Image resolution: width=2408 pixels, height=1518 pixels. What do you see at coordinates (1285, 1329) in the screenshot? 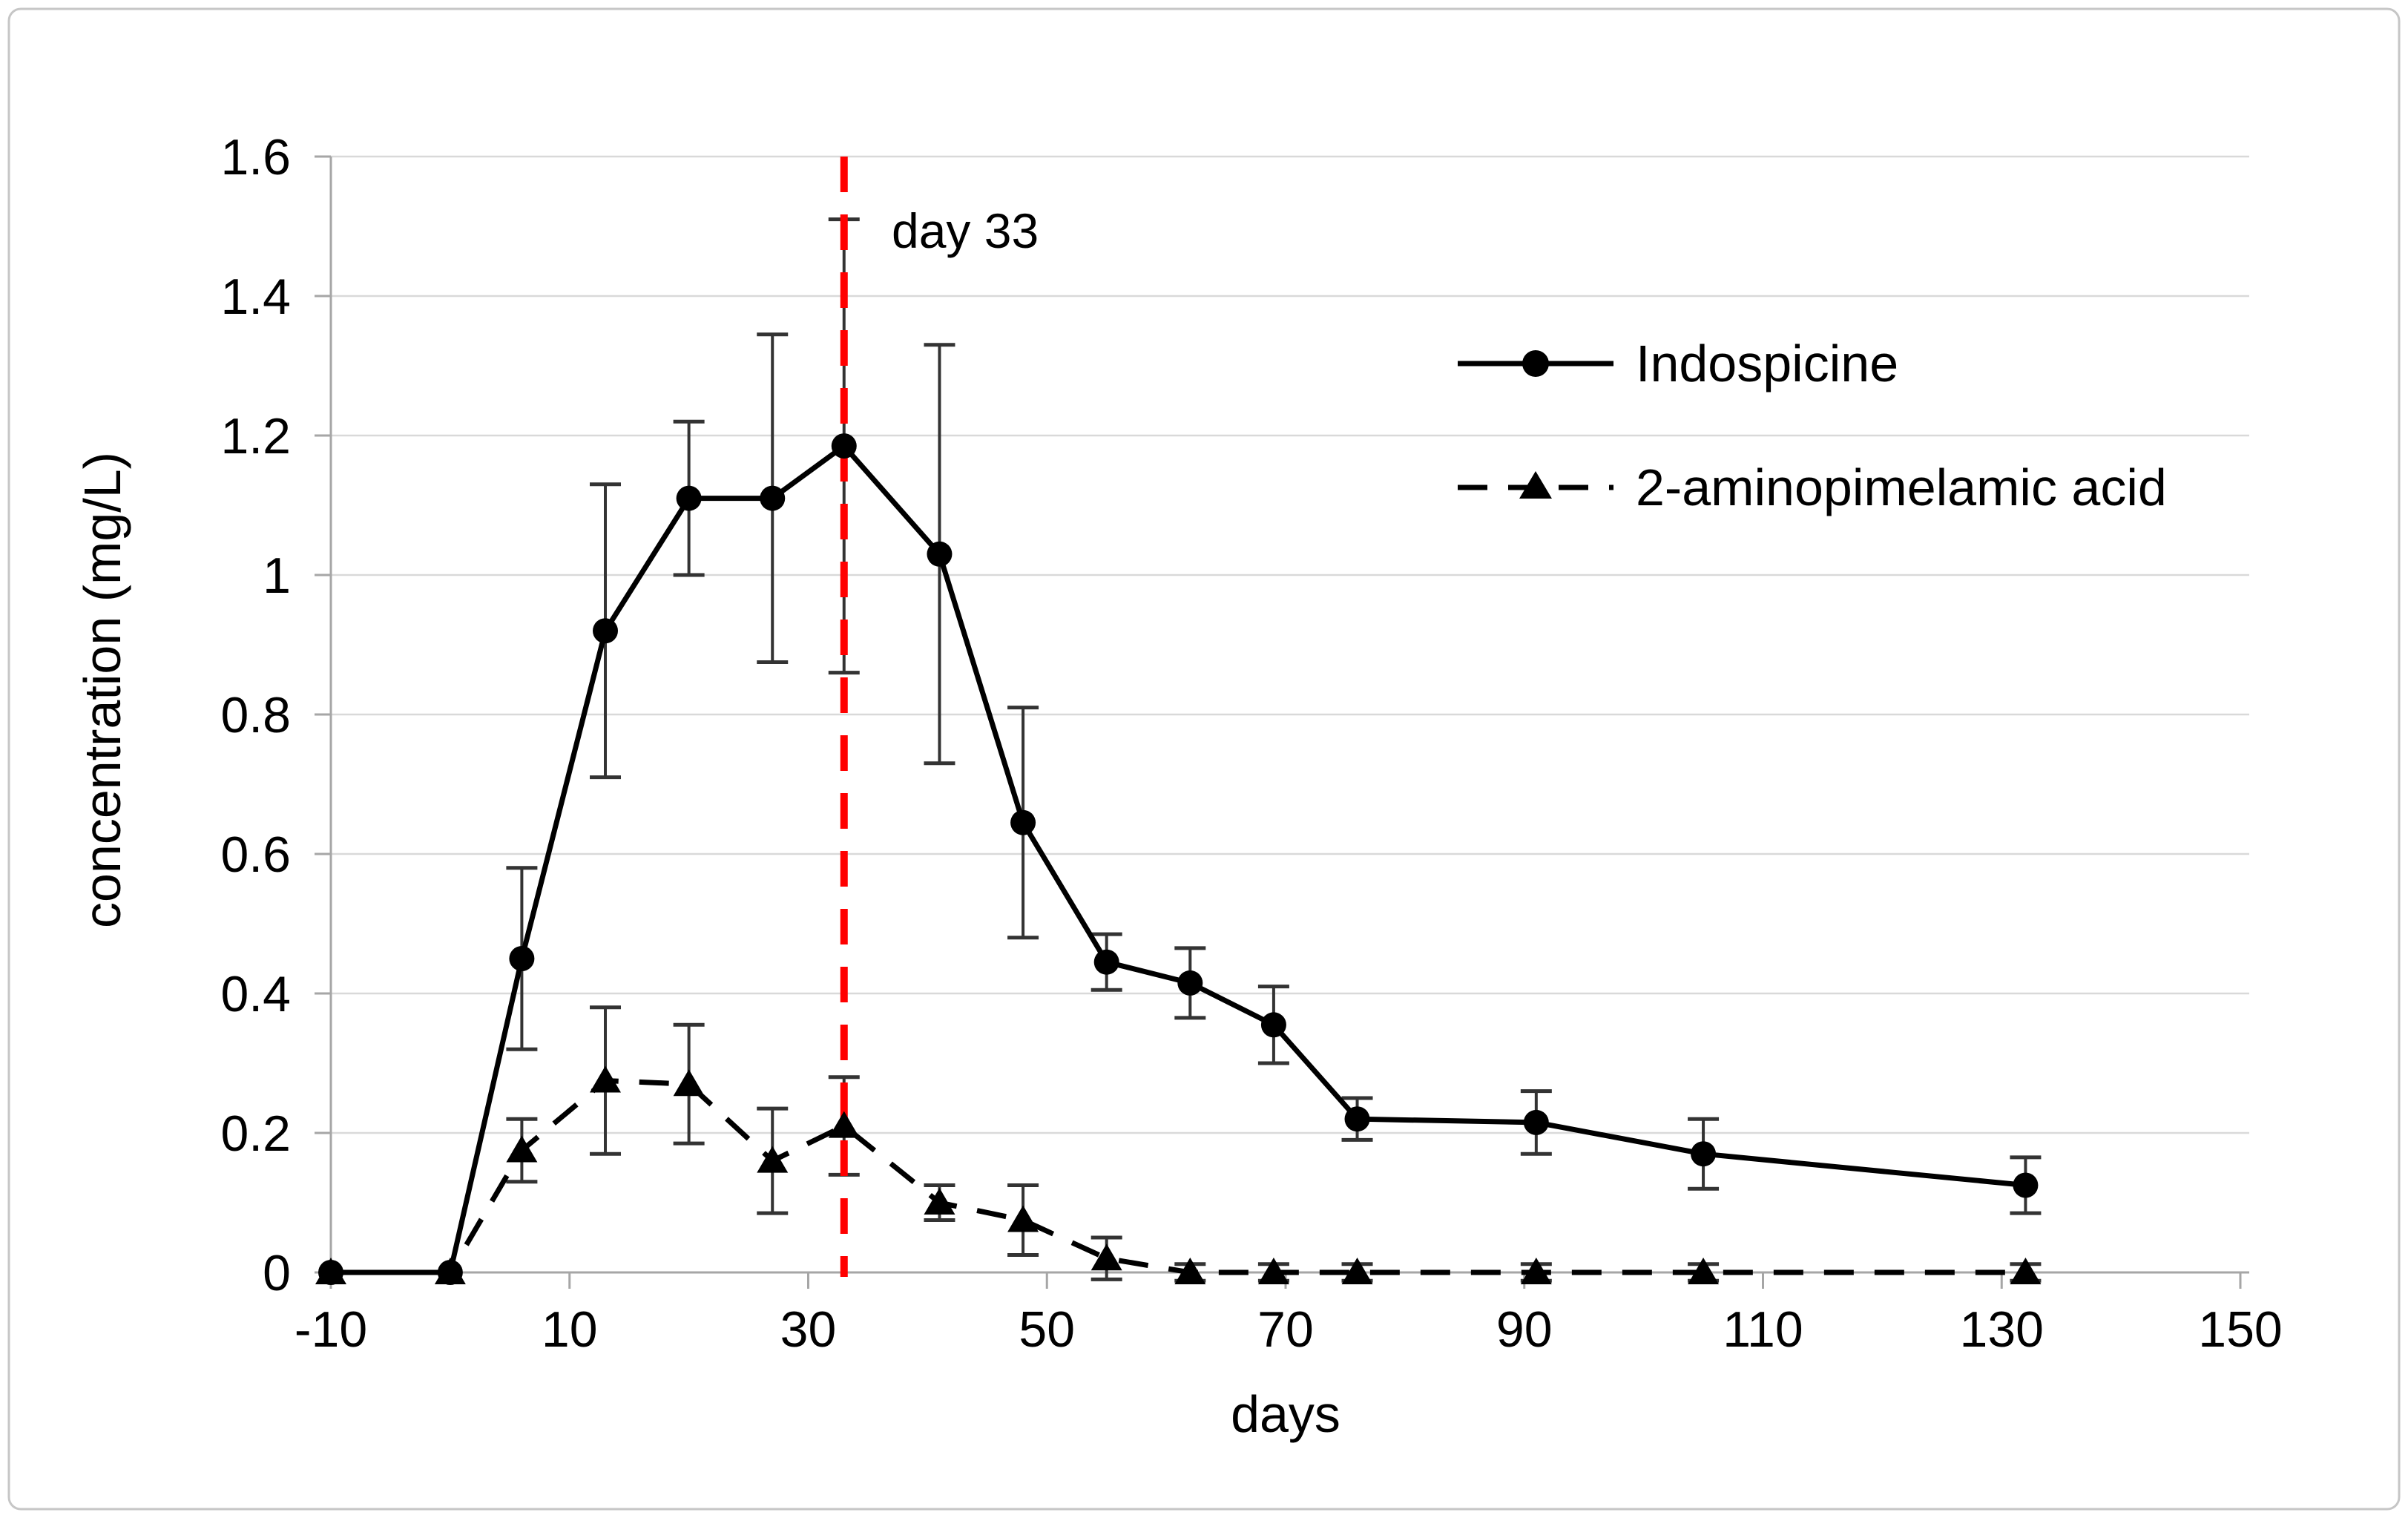
I see `x-tick-label: 70` at bounding box center [1285, 1329].